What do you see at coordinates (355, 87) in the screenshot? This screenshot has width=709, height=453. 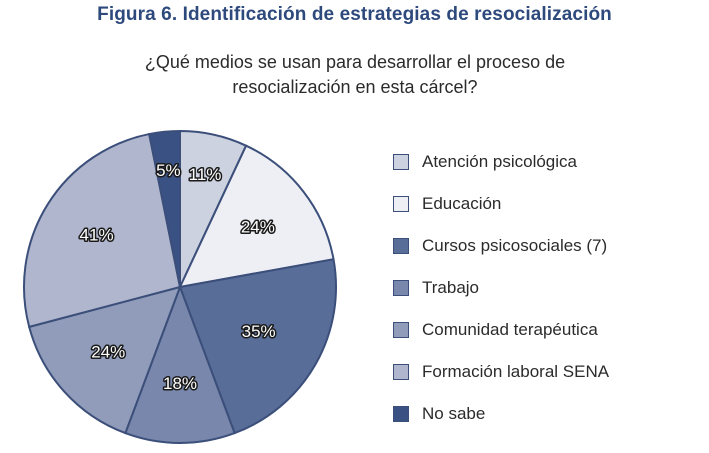 I see `question-line-2: resocialización en esta cárcel?` at bounding box center [355, 87].